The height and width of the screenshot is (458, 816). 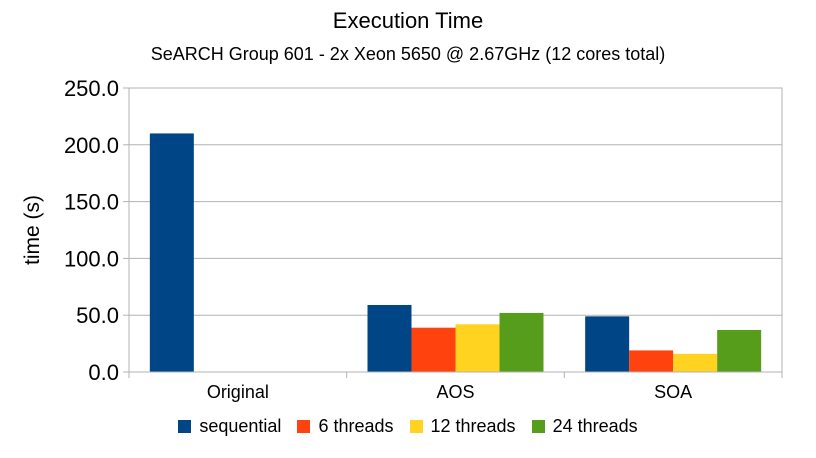 What do you see at coordinates (91, 145) in the screenshot?
I see `y-tick-label: 200.0` at bounding box center [91, 145].